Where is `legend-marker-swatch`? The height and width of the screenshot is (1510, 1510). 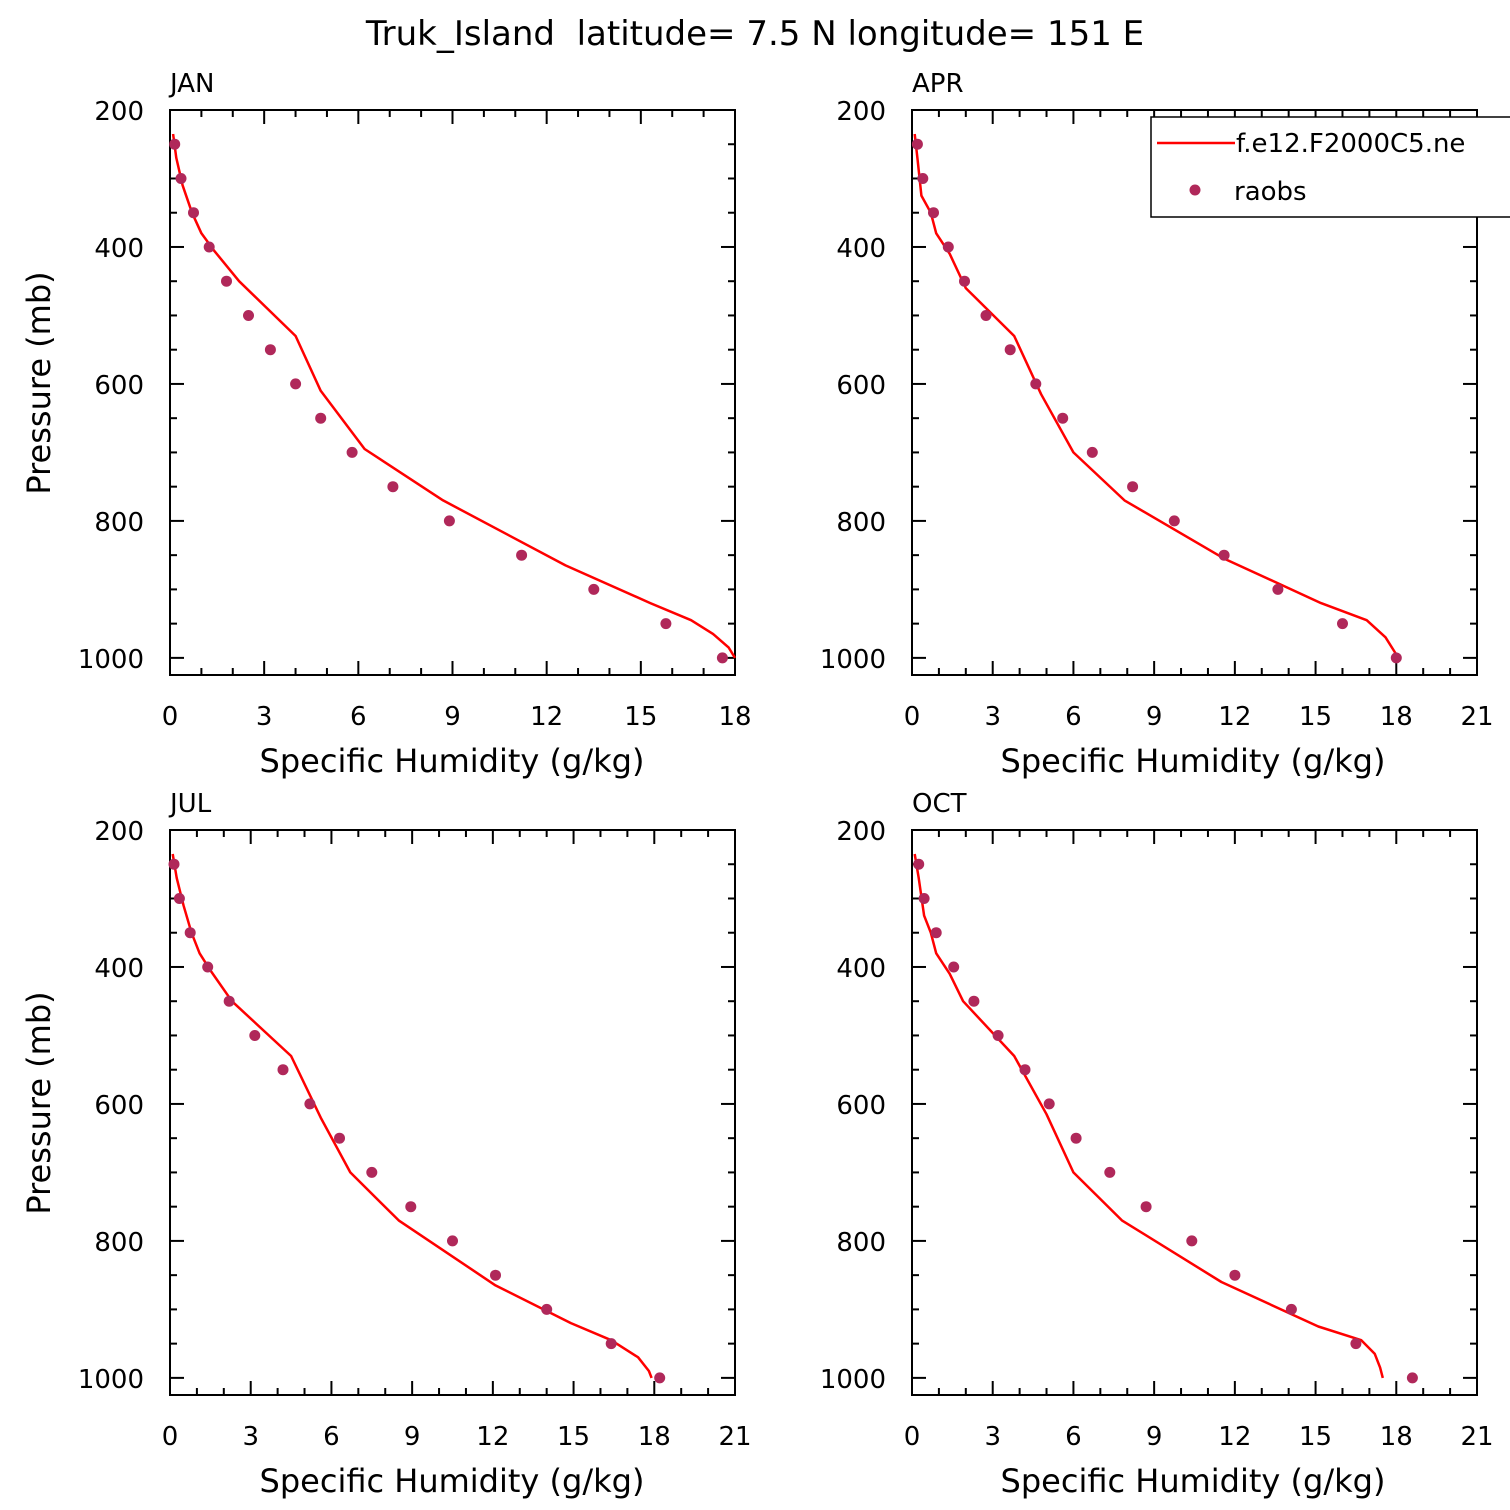
legend-marker-swatch is located at coordinates (1195, 190).